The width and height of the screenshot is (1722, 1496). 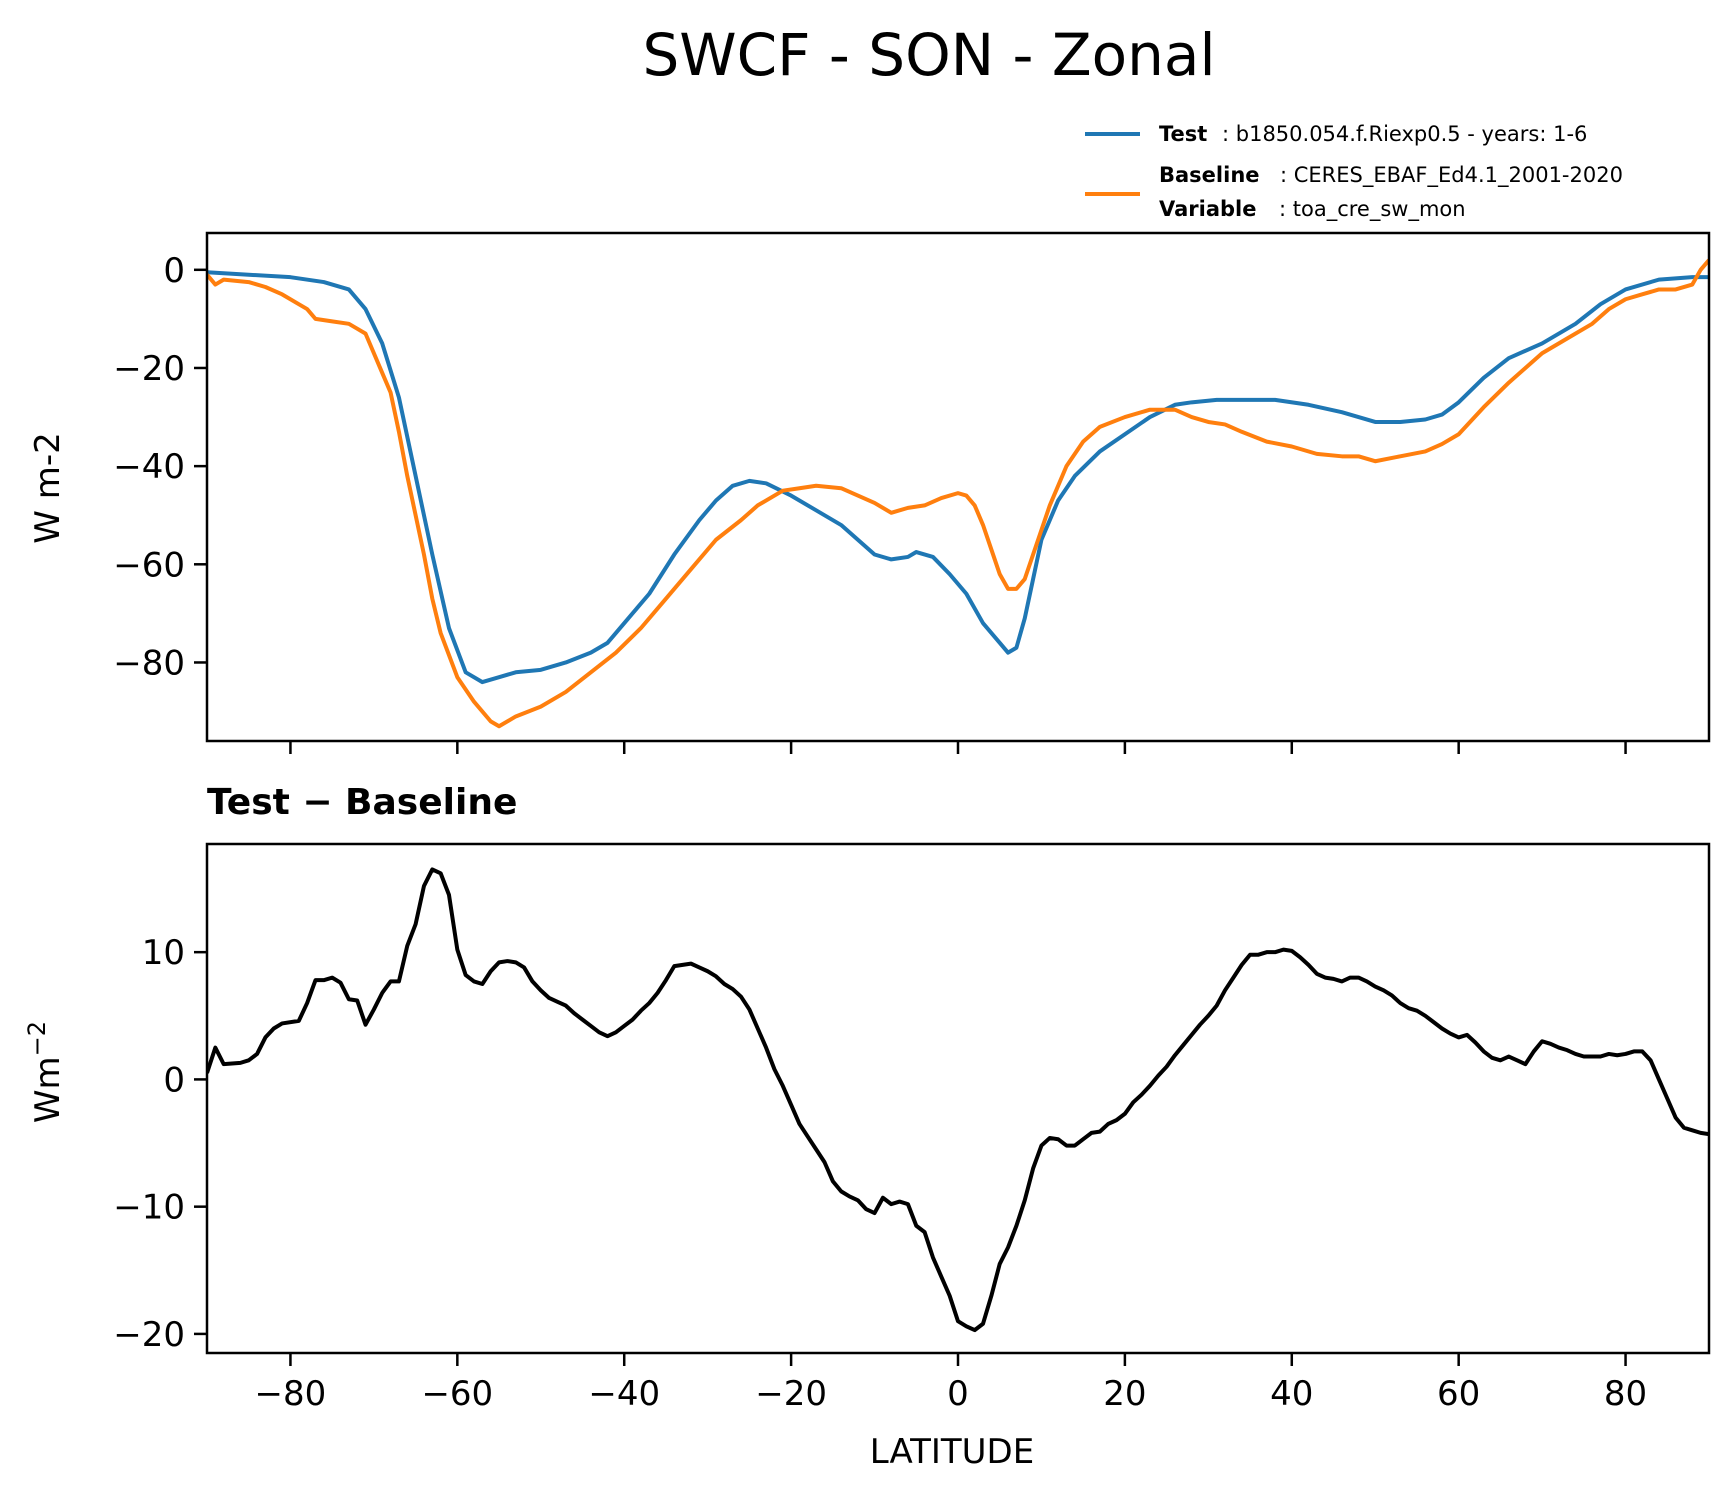 What do you see at coordinates (149, 565) in the screenshot?
I see `top-y-tick-label: −60` at bounding box center [149, 565].